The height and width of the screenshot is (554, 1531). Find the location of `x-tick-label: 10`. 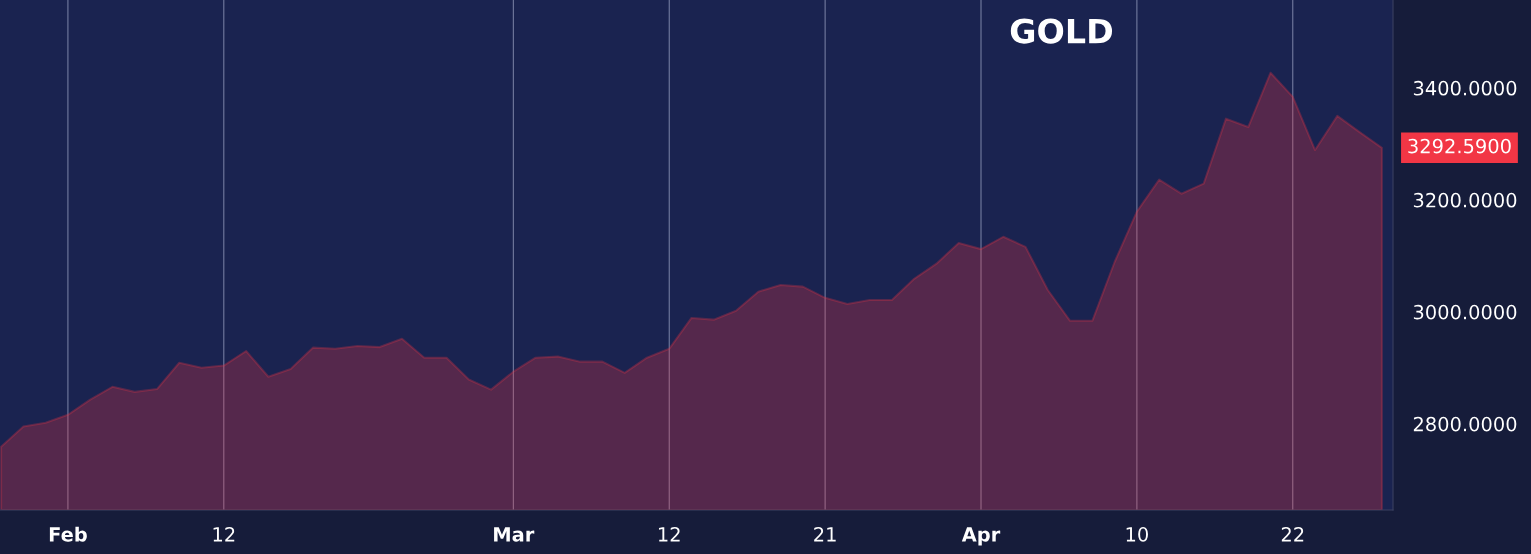

x-tick-label: 10 is located at coordinates (1137, 534).